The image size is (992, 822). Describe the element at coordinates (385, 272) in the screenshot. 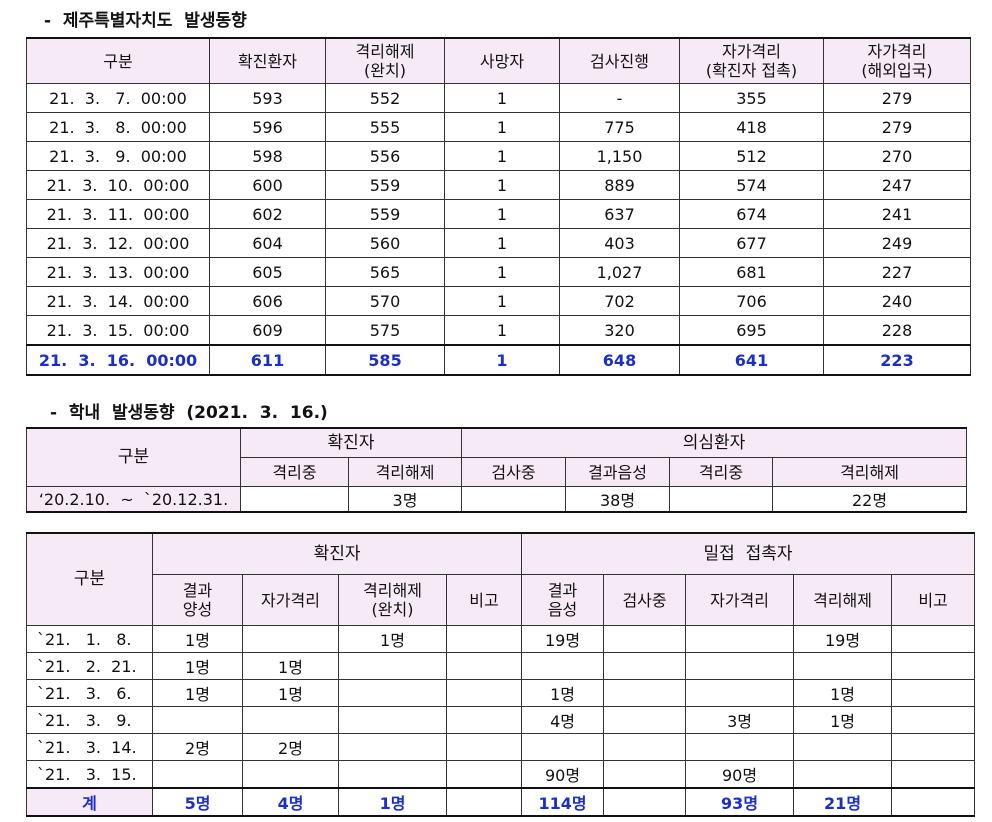

I see `table-cell: 565` at that location.